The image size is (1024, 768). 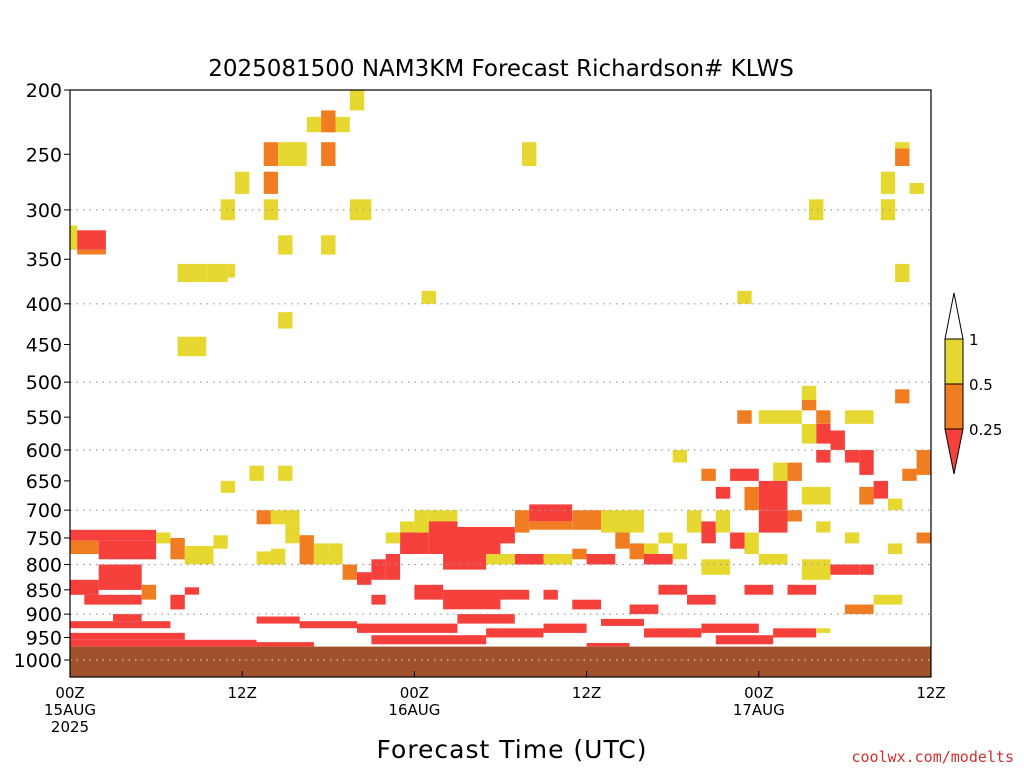 What do you see at coordinates (44, 260) in the screenshot?
I see `y-tick-label: 350` at bounding box center [44, 260].